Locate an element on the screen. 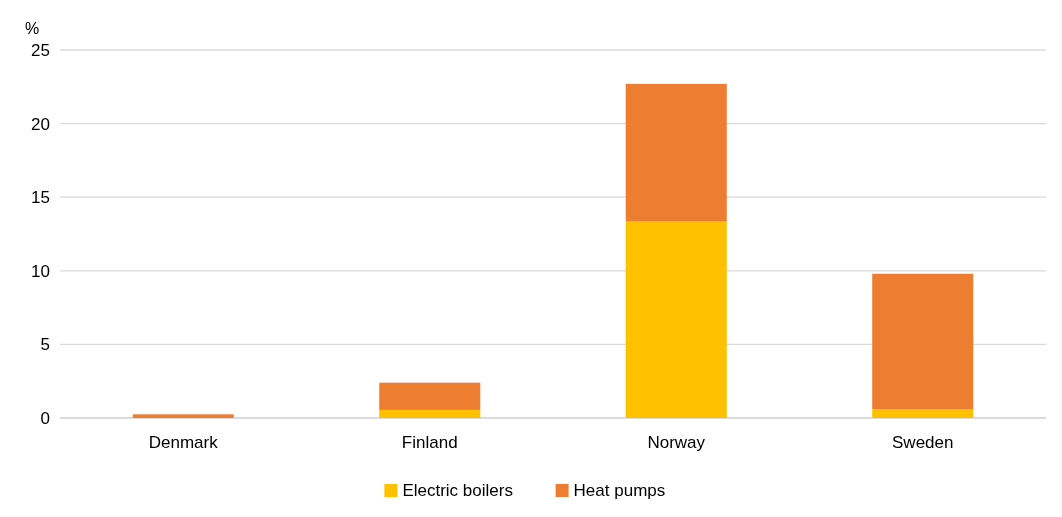  x-tick-label: Norway is located at coordinates (676, 442).